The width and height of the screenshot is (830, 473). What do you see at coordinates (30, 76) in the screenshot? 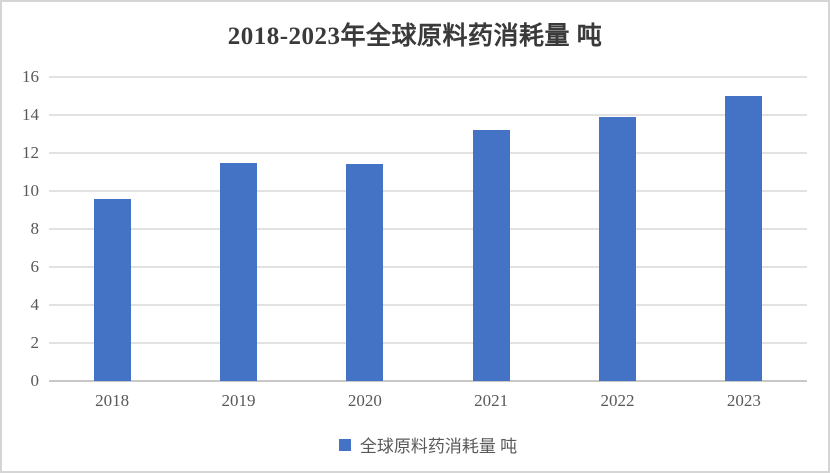
I see `y-axis-tick-label: 16` at bounding box center [30, 76].